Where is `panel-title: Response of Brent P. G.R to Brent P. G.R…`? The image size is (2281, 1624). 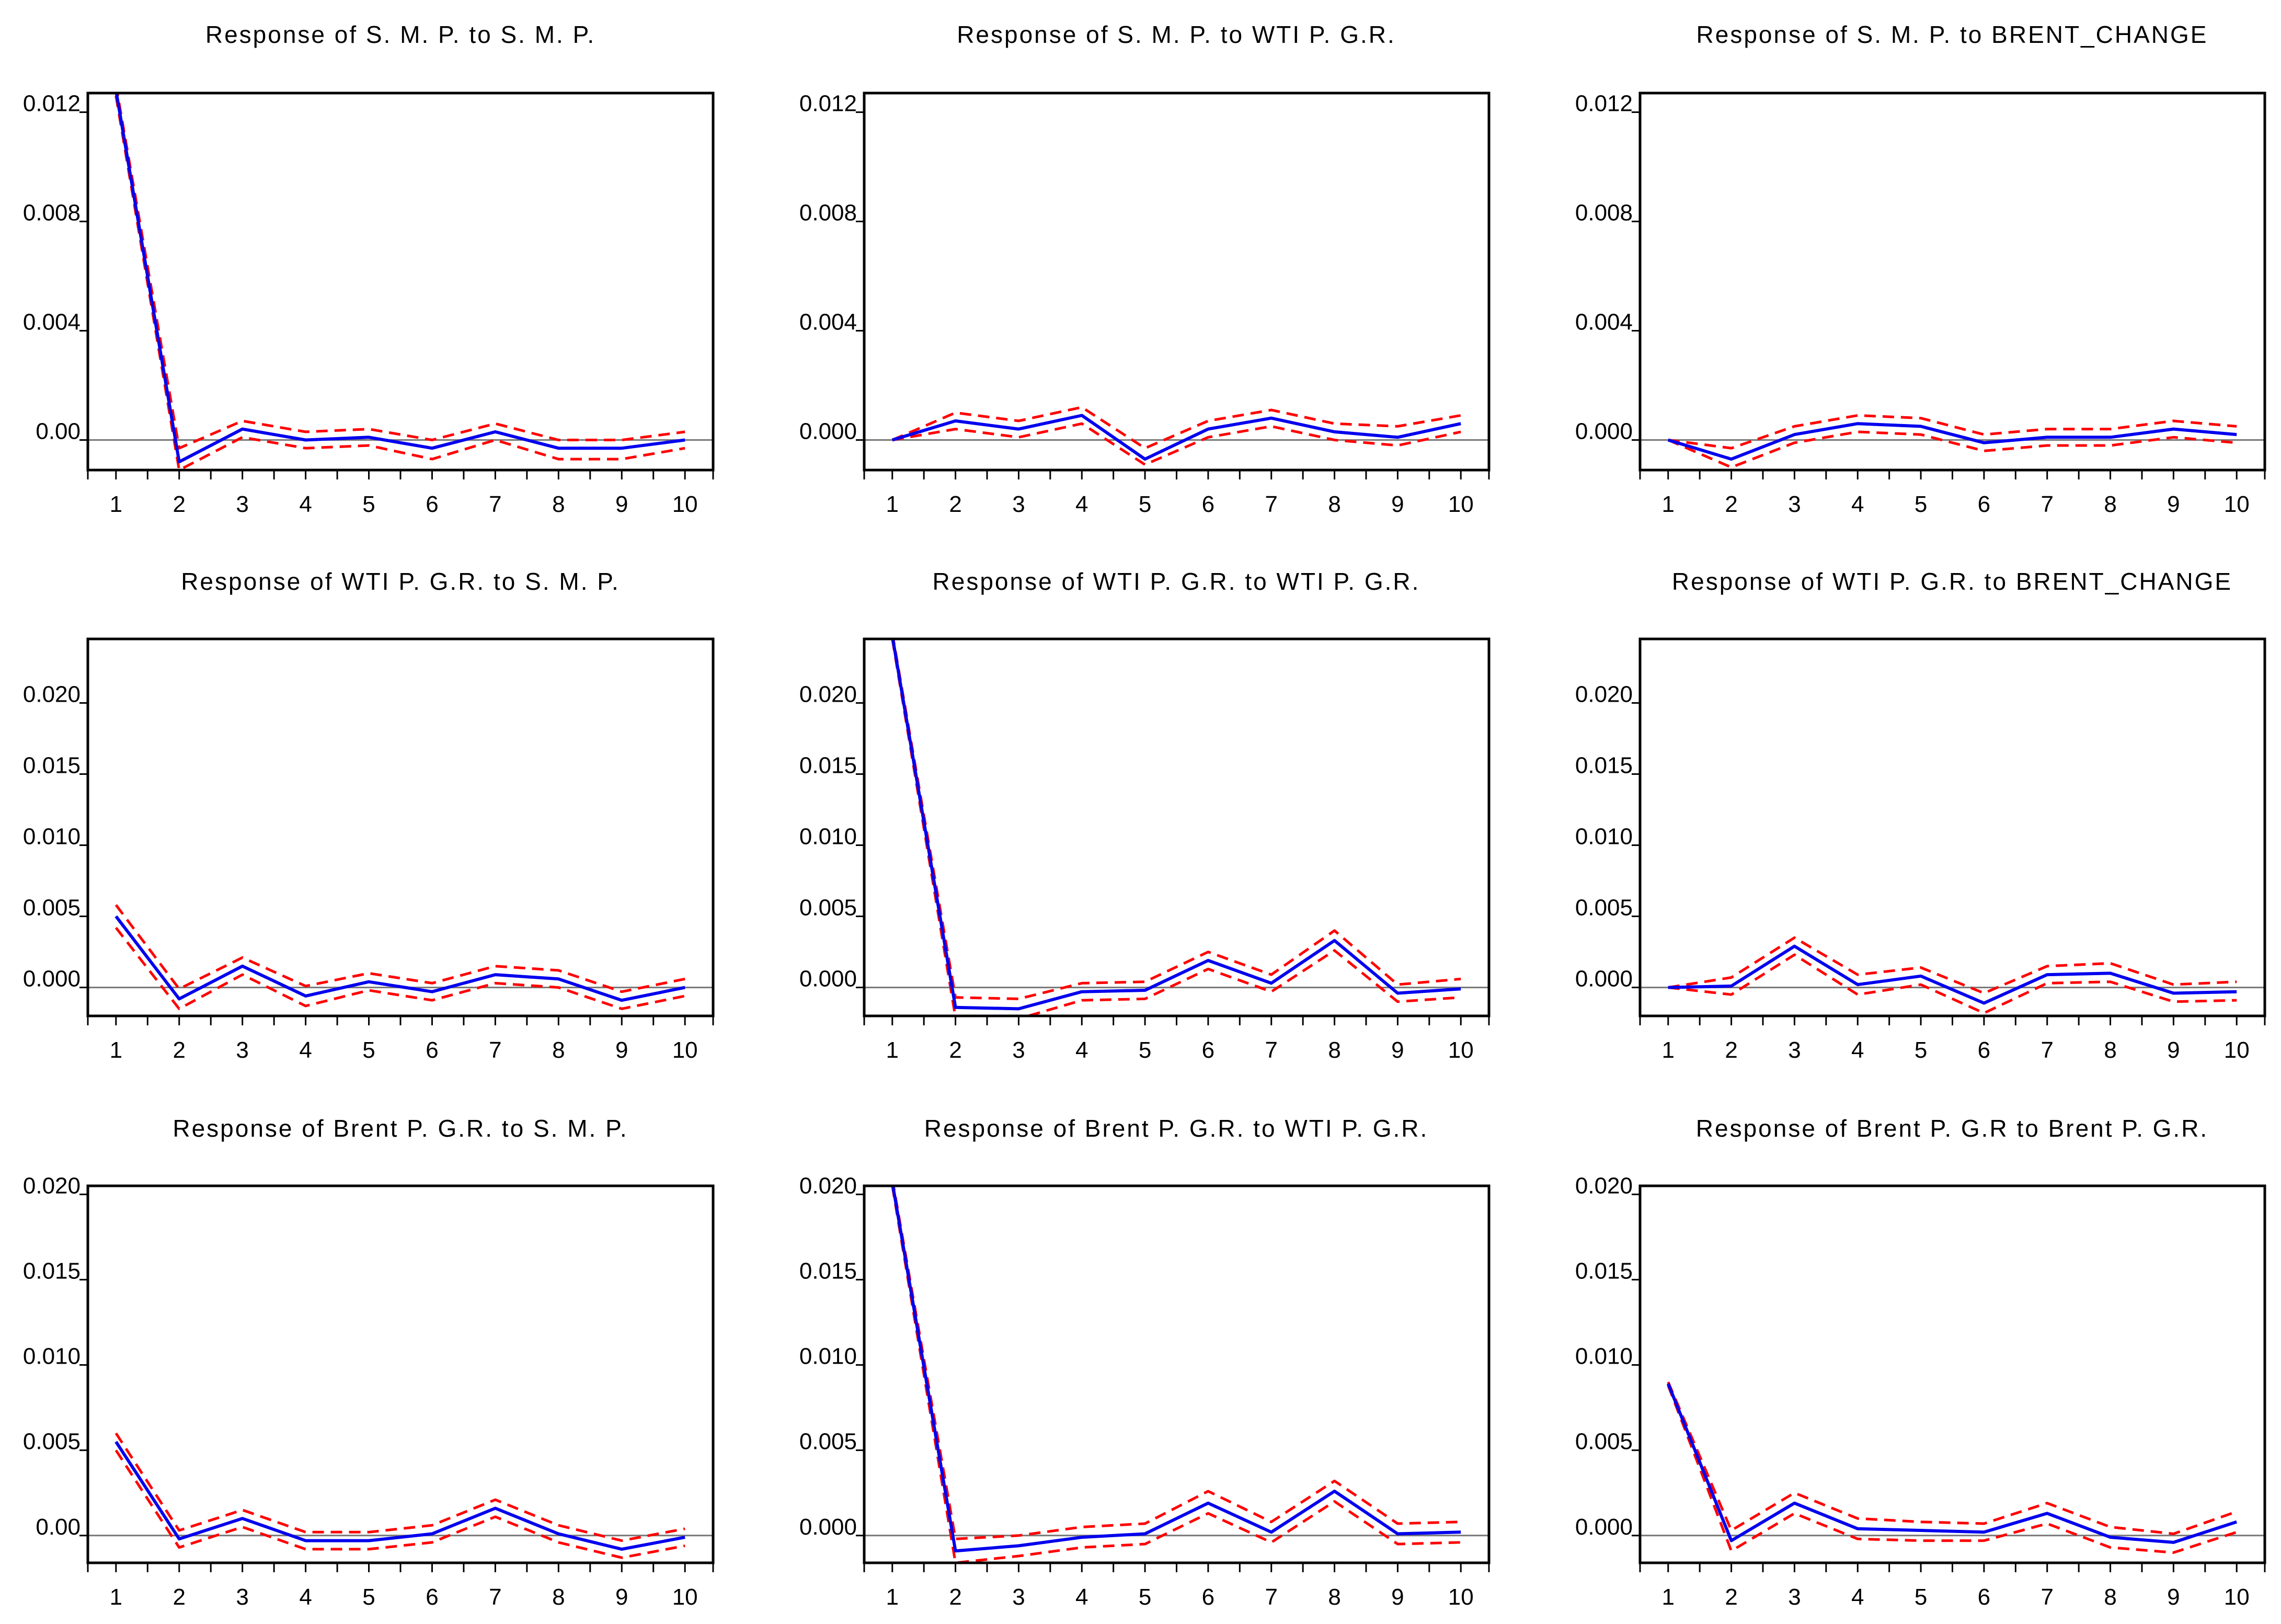 panel-title: Response of Brent P. G.R to Brent P. G.R… is located at coordinates (1952, 1128).